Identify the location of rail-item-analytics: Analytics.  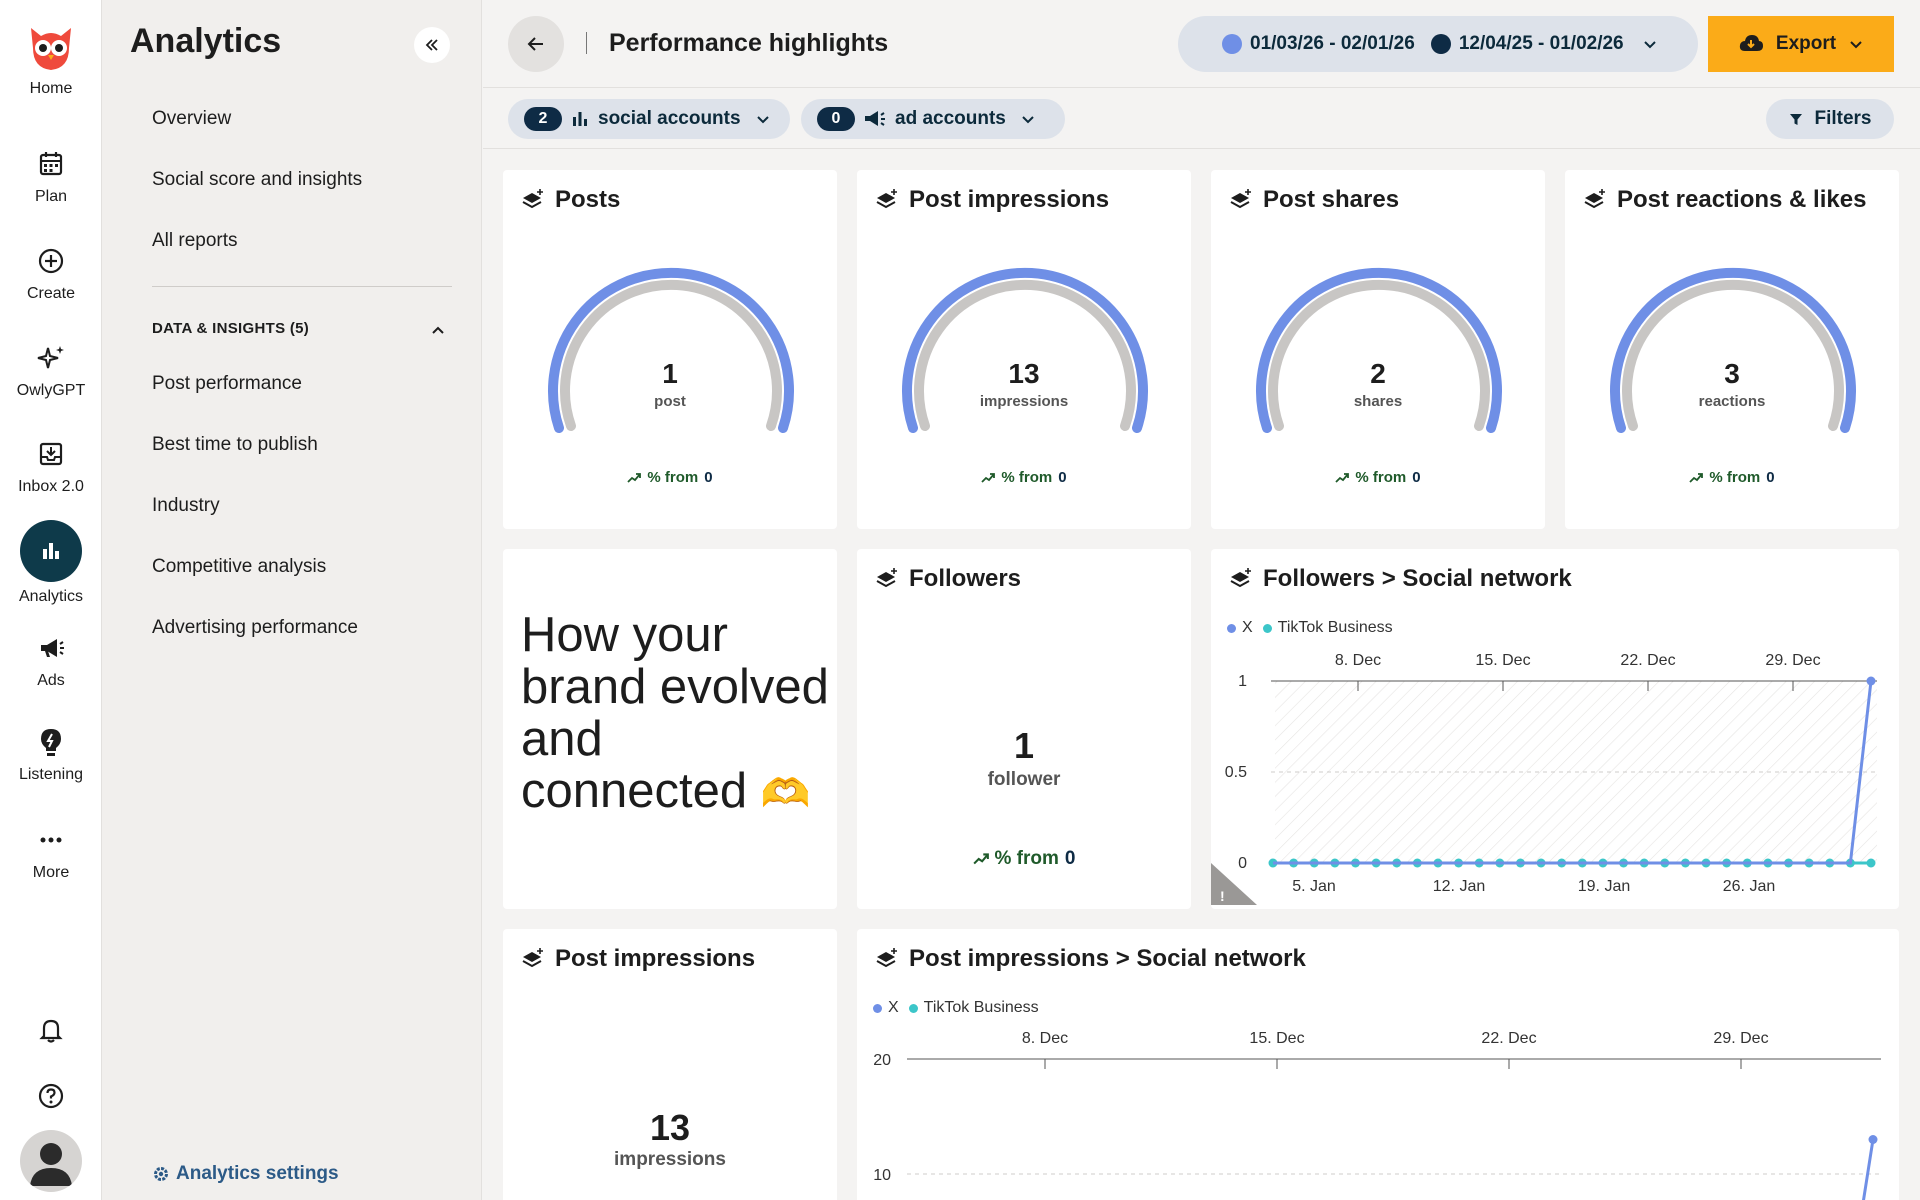
(51, 563).